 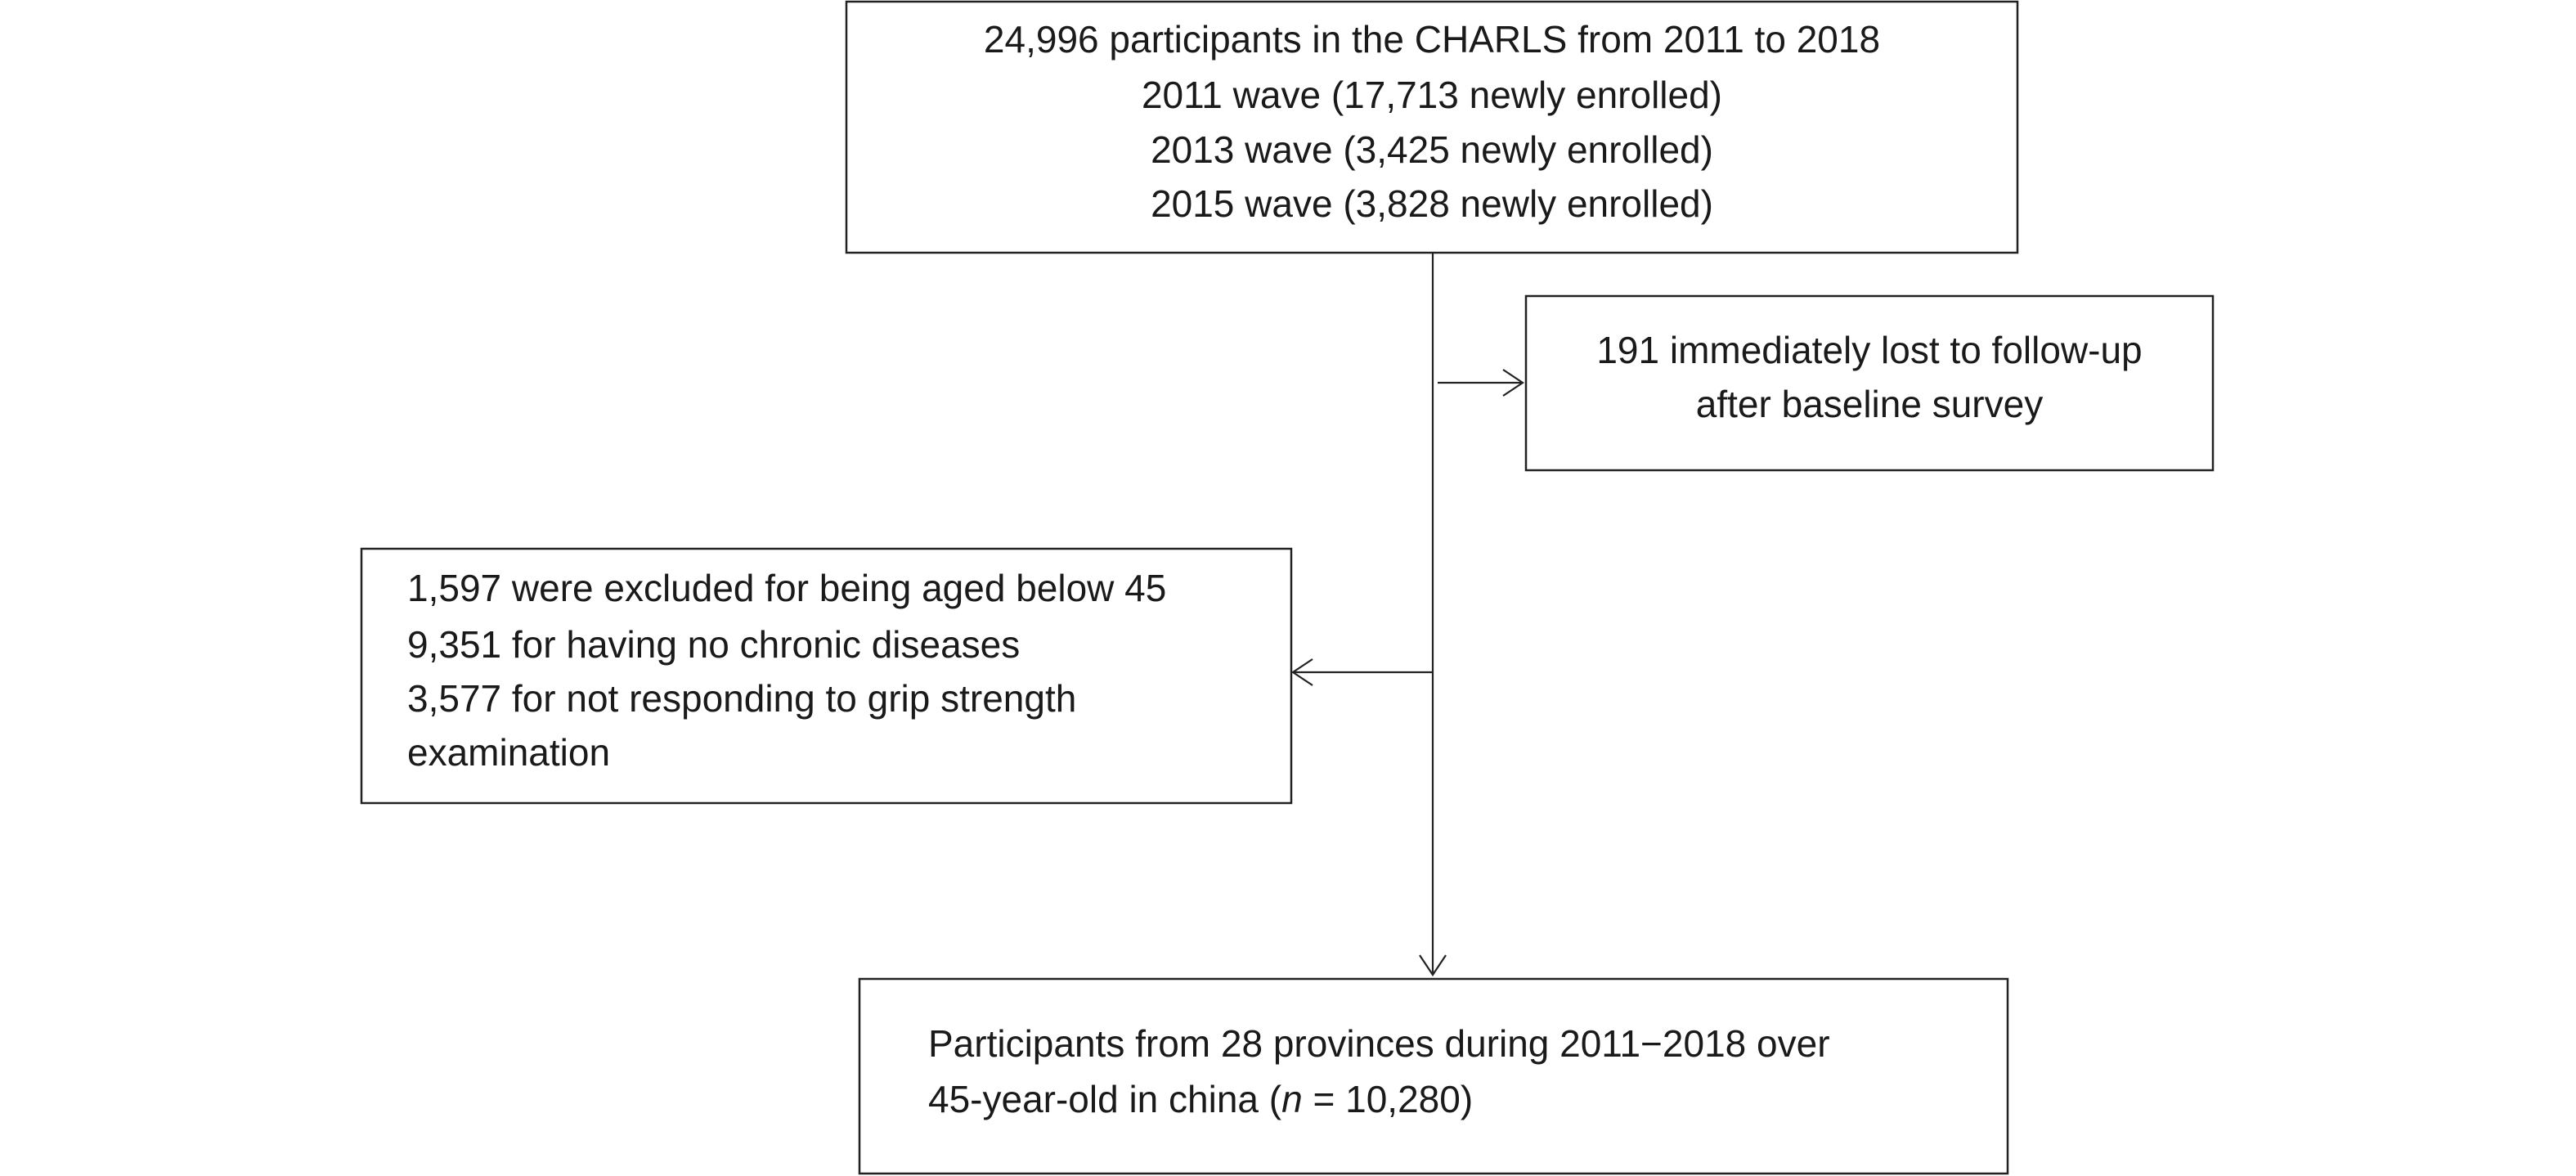 I want to click on text-part: 45-year-old in china (, so click(x=1105, y=1099).